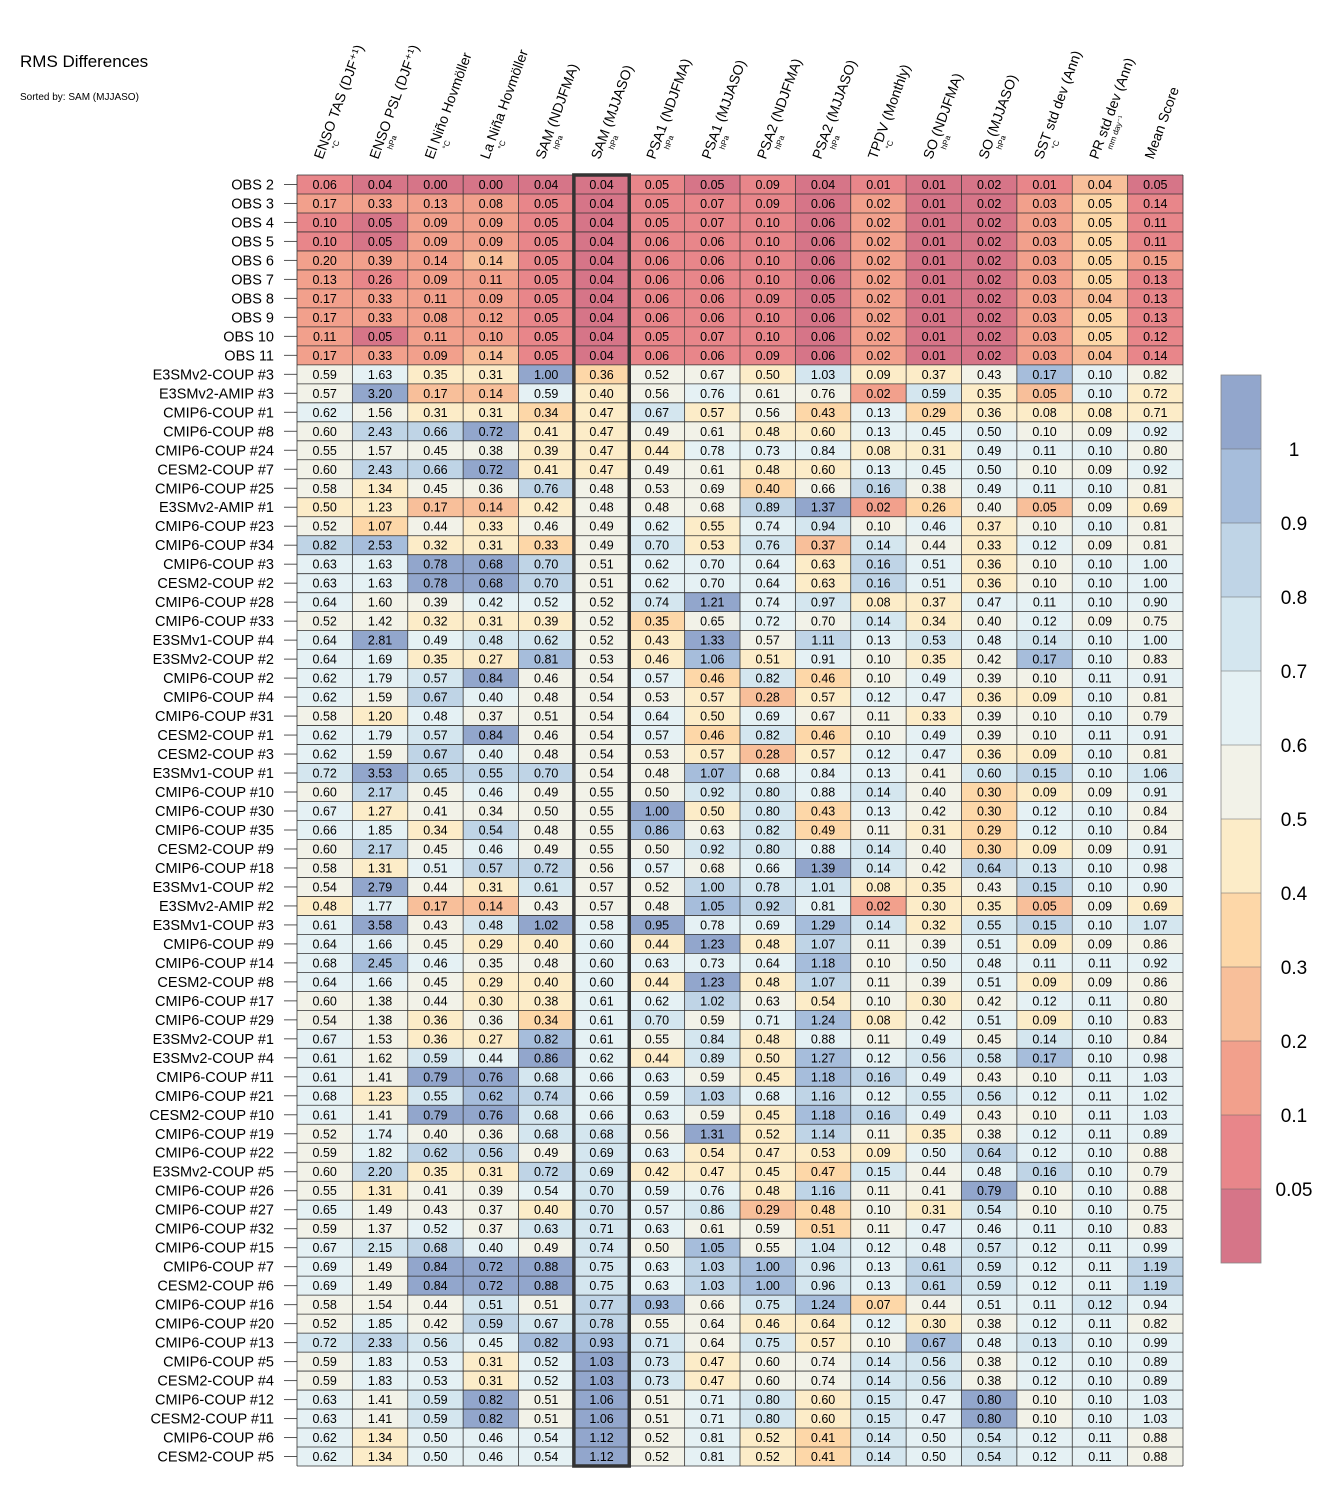 The height and width of the screenshot is (1486, 1333). What do you see at coordinates (878, 451) in the screenshot?
I see `cell-value: 0.08` at bounding box center [878, 451].